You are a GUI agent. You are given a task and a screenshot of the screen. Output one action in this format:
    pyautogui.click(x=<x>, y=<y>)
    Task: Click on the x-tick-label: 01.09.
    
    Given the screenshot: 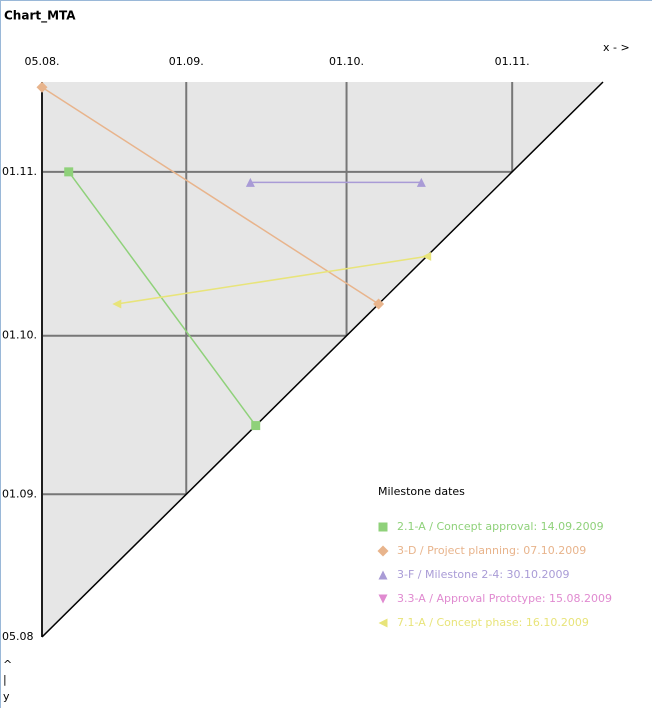 What is the action you would take?
    pyautogui.click(x=186, y=61)
    